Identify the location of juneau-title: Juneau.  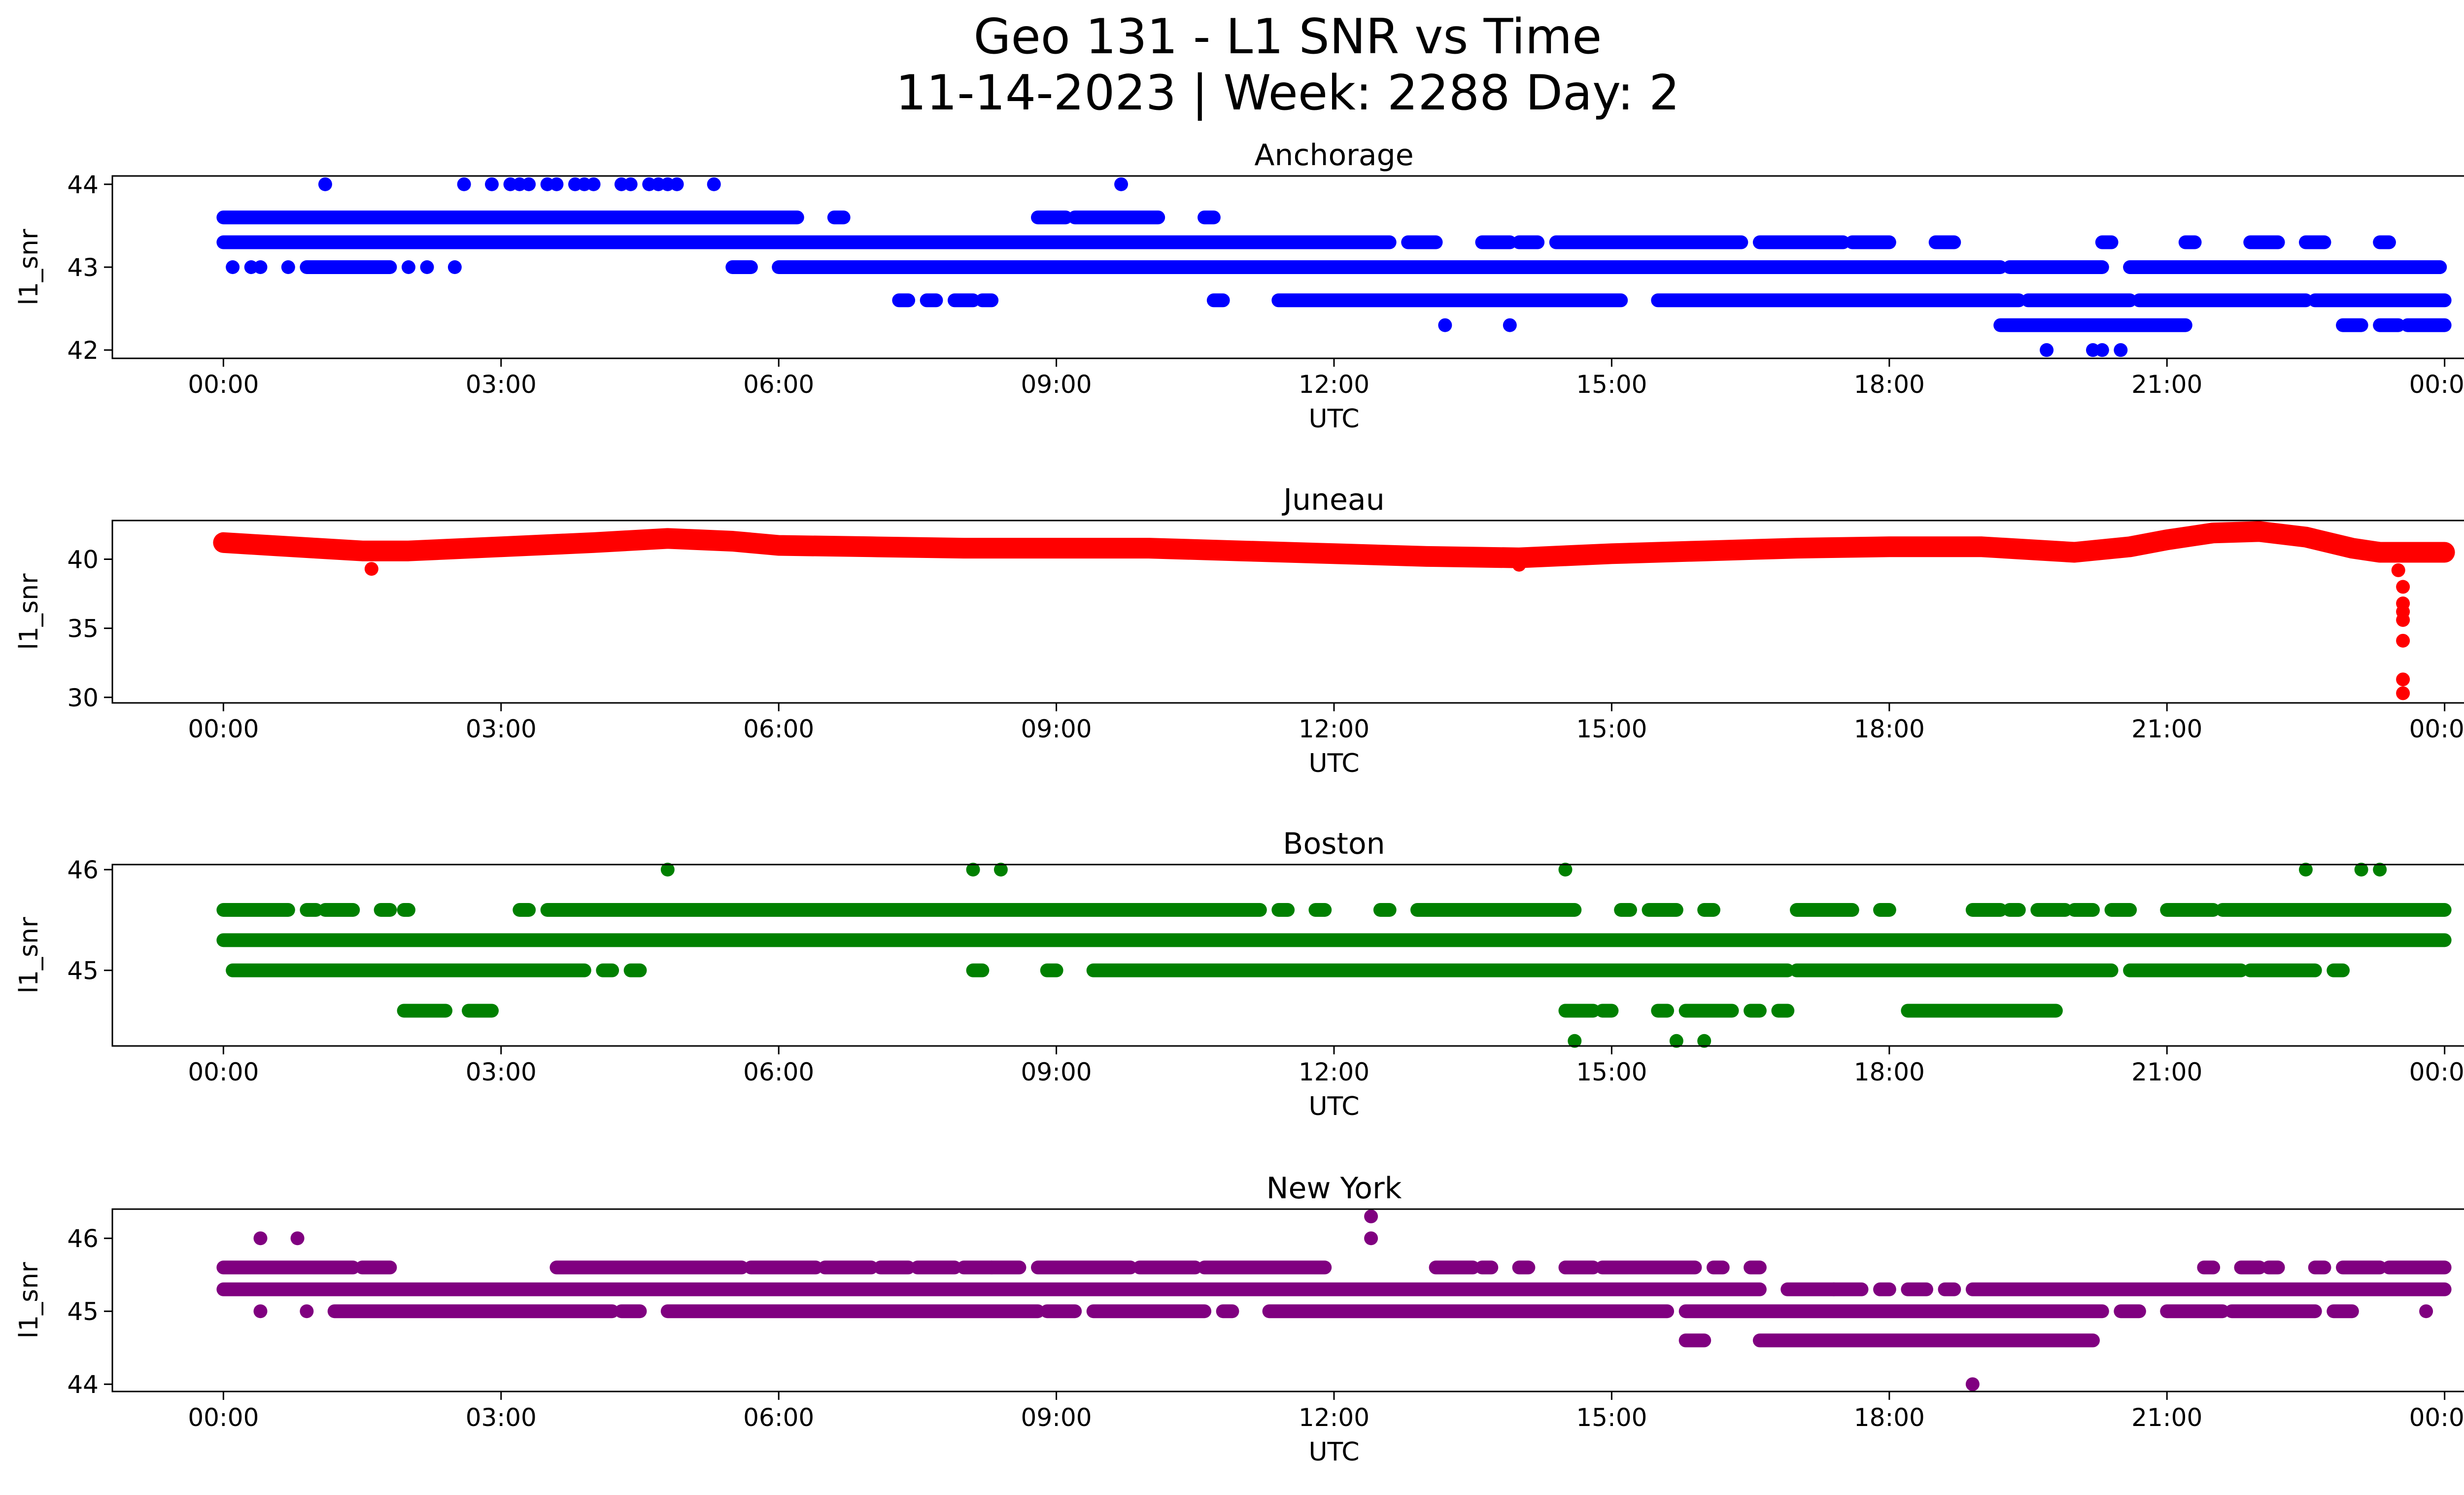
(1332, 500).